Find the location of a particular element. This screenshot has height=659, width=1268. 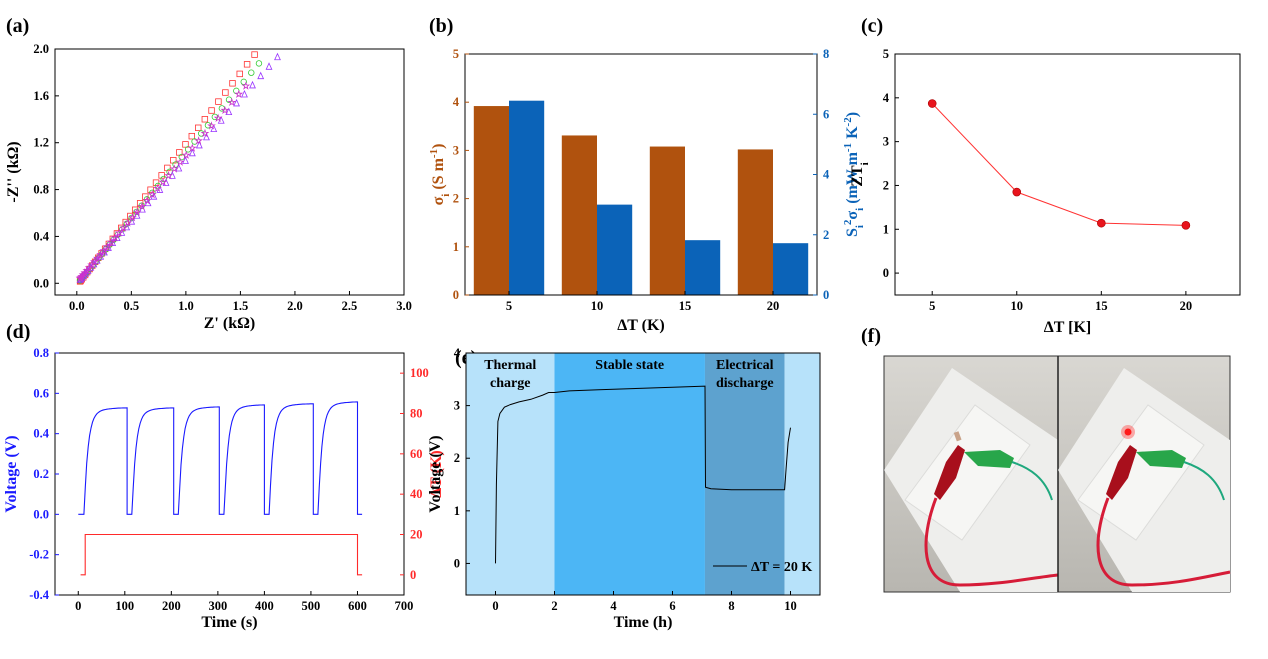

chart-d-yl-tick-label: 0.0 is located at coordinates (41, 514).